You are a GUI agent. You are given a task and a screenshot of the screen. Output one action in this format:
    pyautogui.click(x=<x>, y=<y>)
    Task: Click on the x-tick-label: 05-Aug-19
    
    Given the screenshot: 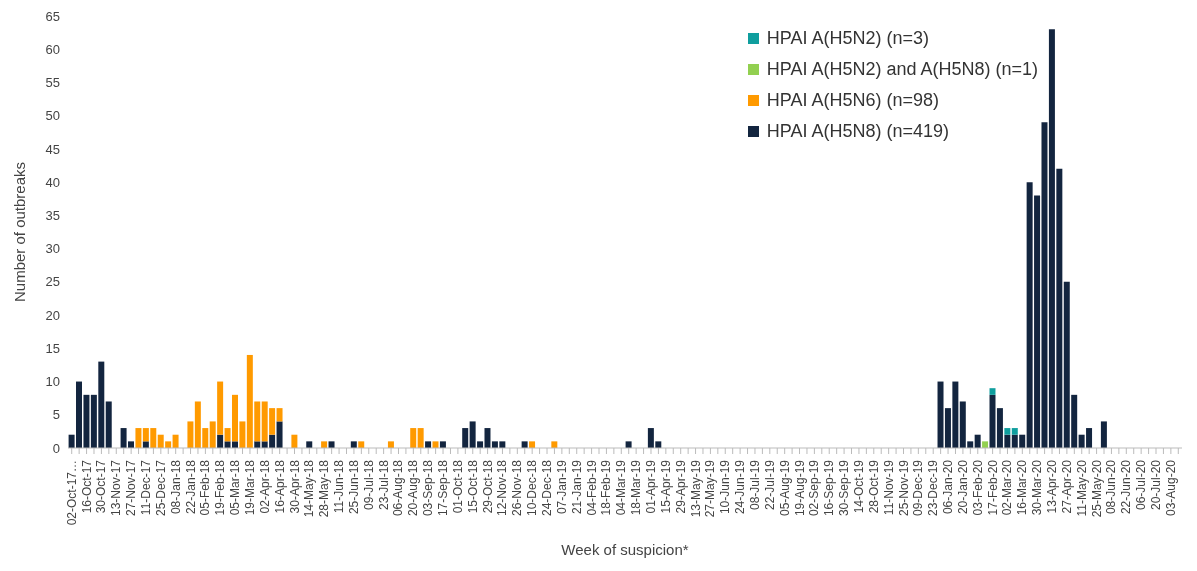 What is the action you would take?
    pyautogui.click(x=784, y=488)
    